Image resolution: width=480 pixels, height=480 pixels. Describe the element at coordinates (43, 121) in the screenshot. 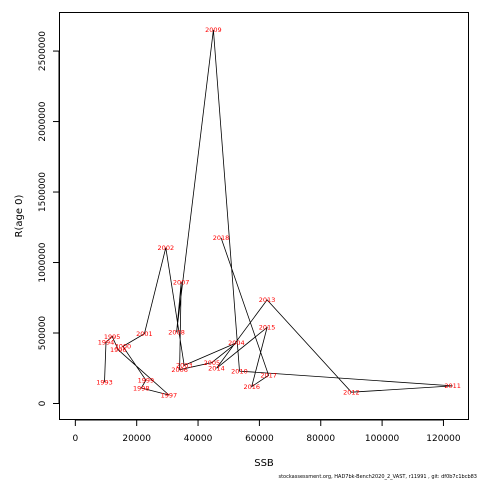

I see `y-tick-label: 2000000` at that location.